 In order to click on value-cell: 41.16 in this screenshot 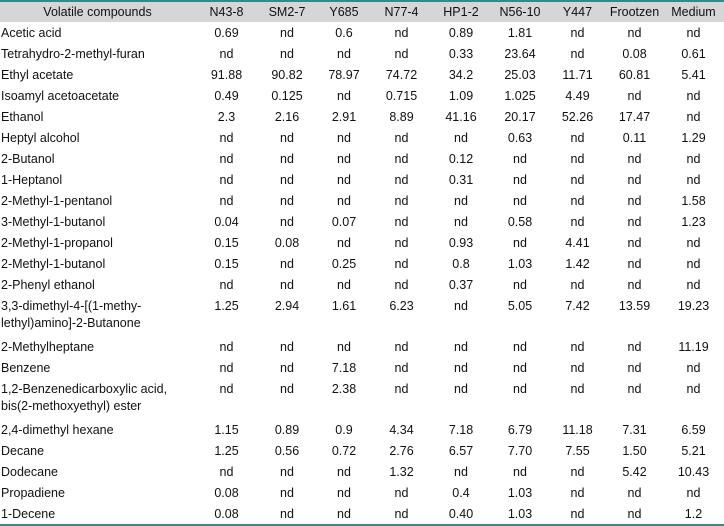, I will do `click(461, 117)`.